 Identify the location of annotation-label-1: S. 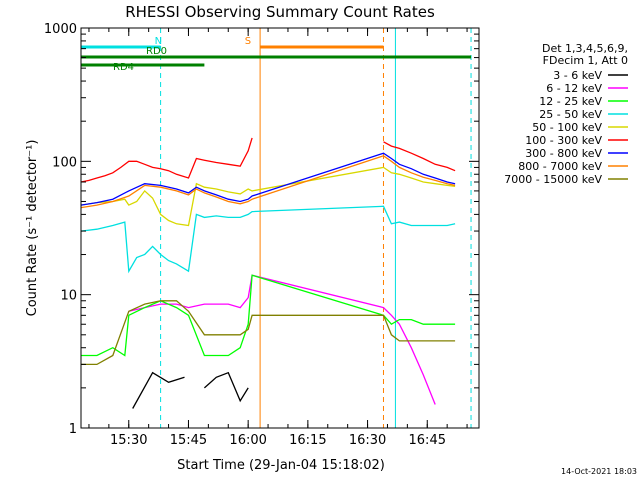
(248, 41).